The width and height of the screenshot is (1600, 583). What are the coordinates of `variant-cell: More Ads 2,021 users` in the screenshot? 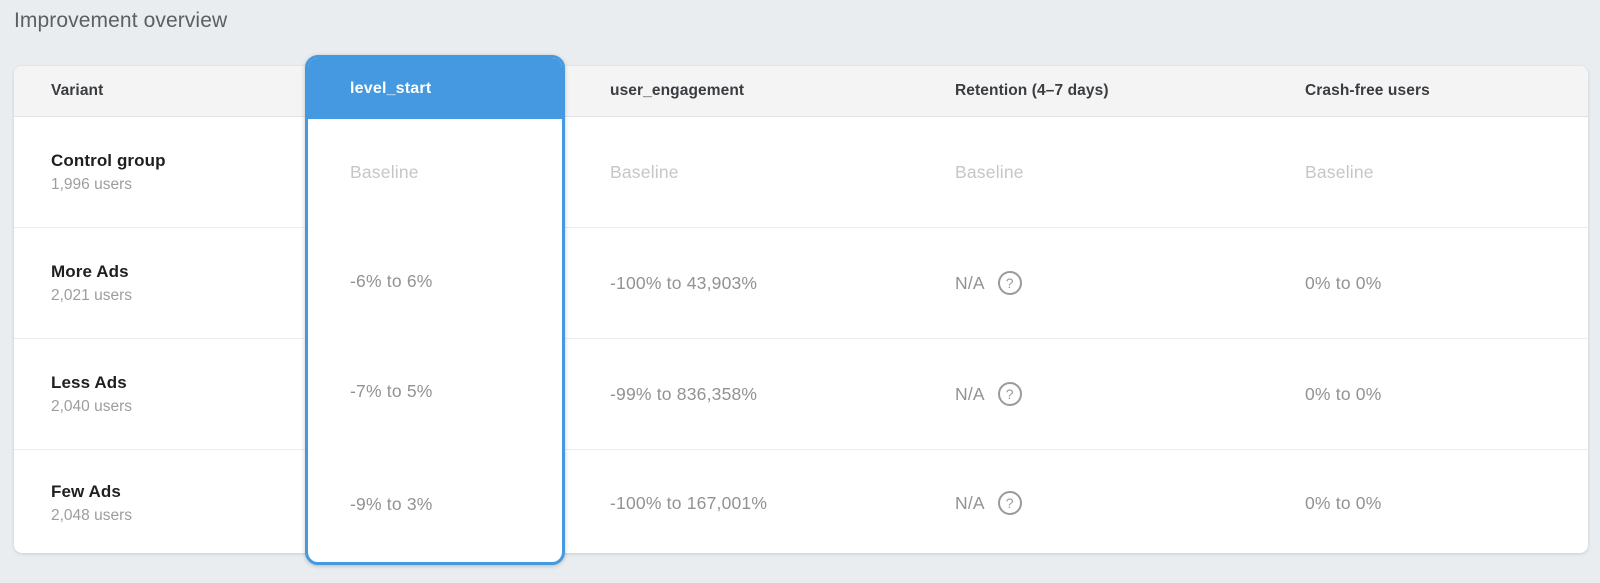 It's located at (159, 283).